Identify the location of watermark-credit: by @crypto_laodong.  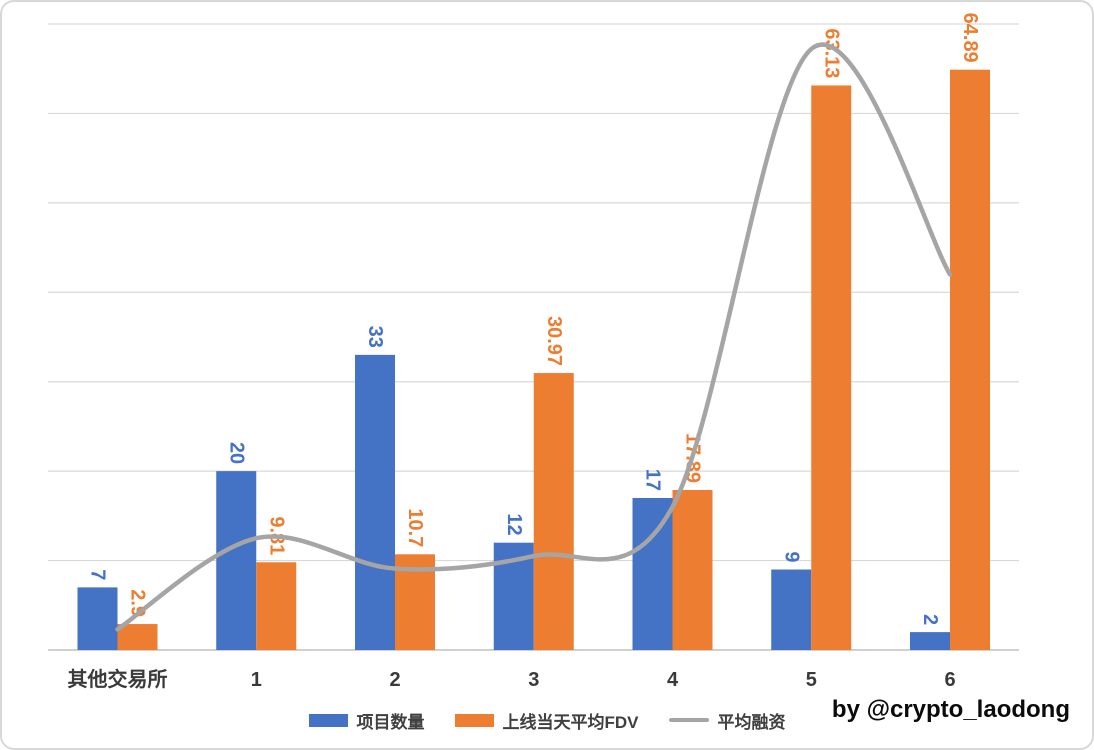
(950, 709).